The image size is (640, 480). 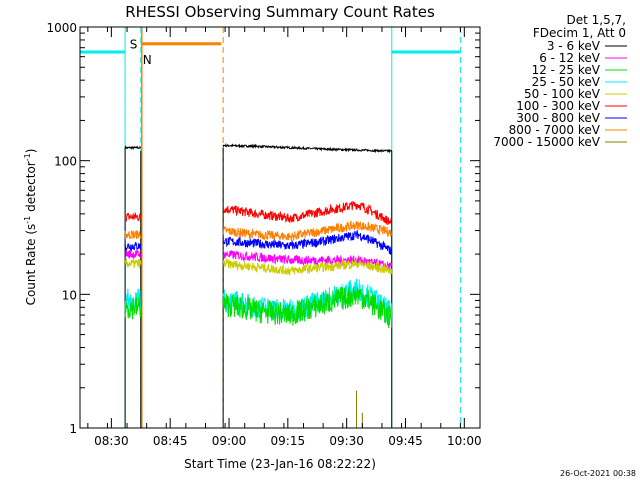 What do you see at coordinates (134, 45) in the screenshot?
I see `saa-flag-label: S` at bounding box center [134, 45].